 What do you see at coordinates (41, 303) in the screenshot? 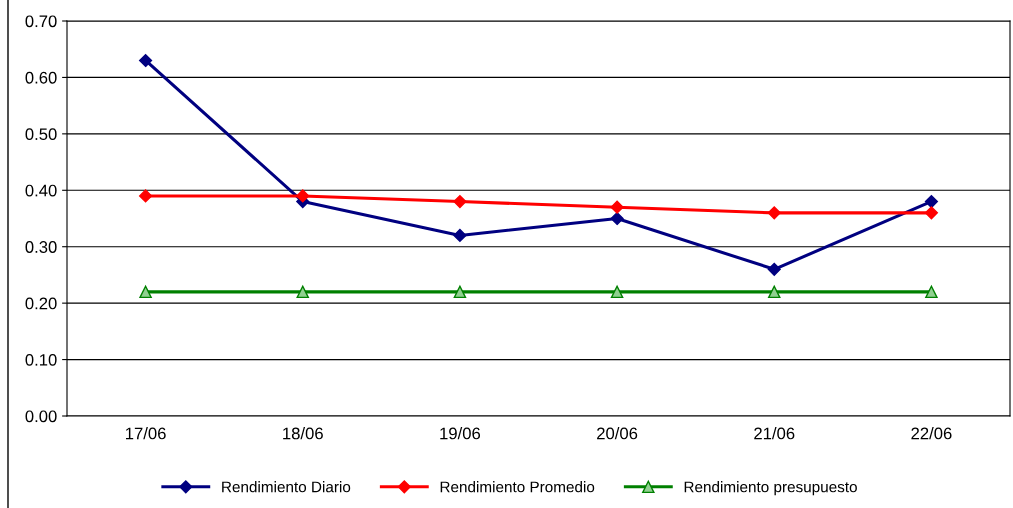
I see `y-tick-label: 0.20` at bounding box center [41, 303].